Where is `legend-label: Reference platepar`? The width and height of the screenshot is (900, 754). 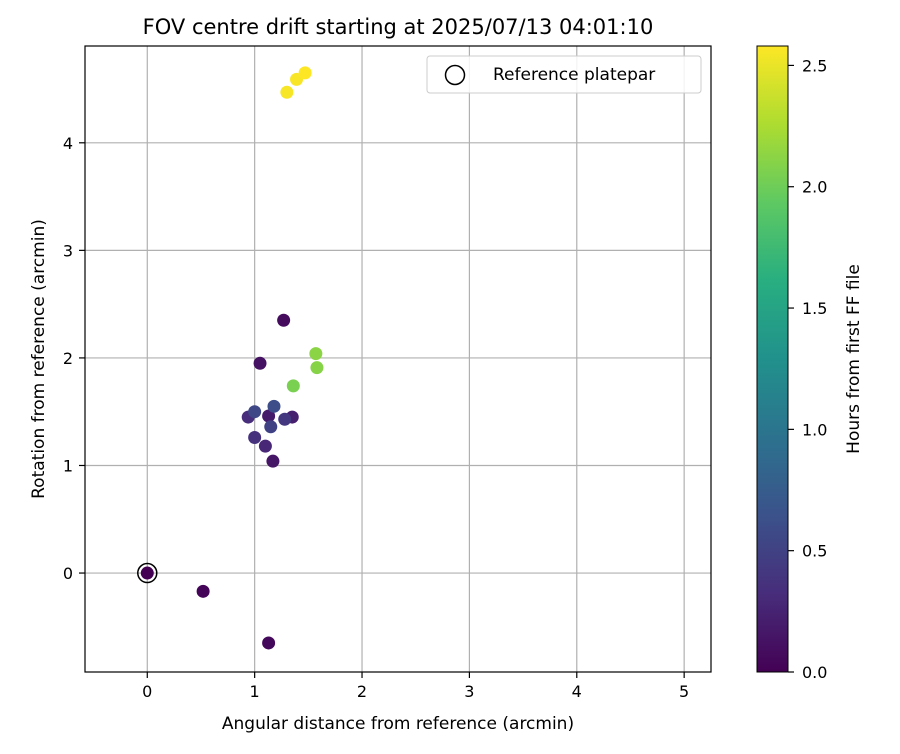
legend-label: Reference platepar is located at coordinates (574, 75).